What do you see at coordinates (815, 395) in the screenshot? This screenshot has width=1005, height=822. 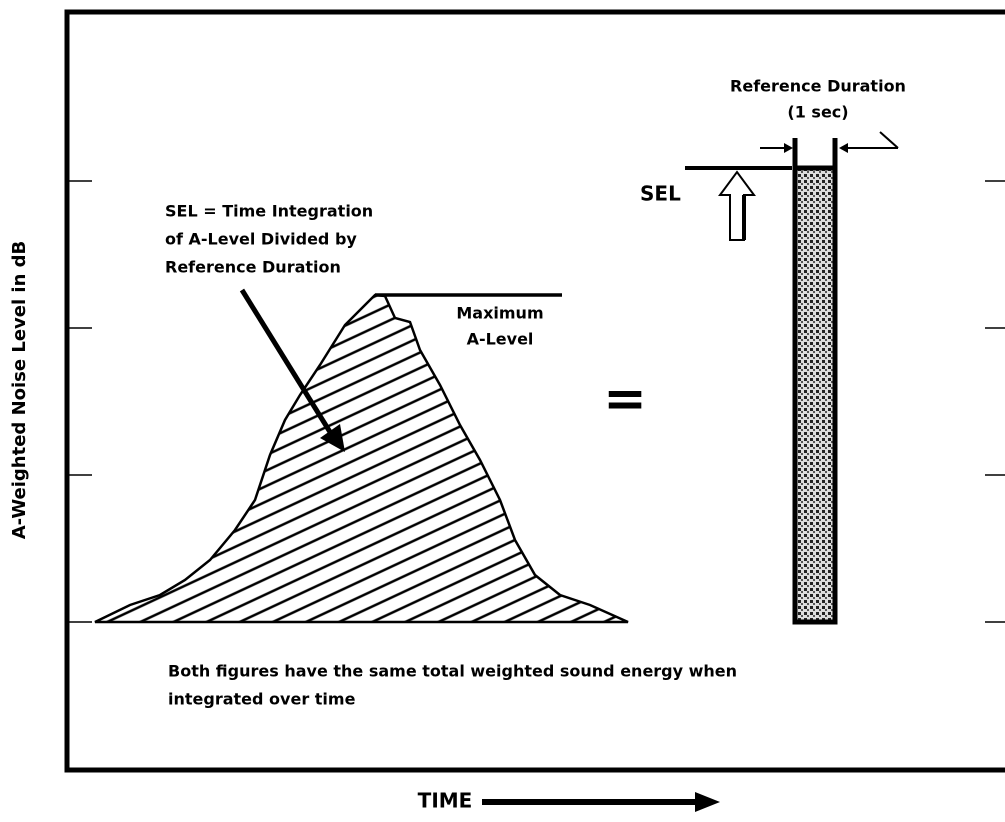 I see `sel-bar` at bounding box center [815, 395].